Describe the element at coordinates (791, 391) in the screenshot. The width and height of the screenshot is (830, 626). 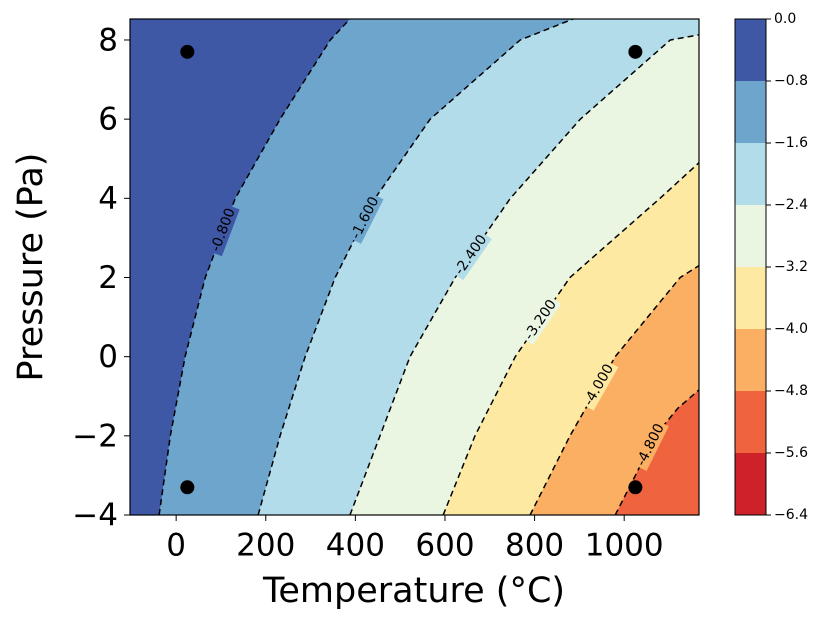
I see `colorbar-tick-label: −4.8` at that location.